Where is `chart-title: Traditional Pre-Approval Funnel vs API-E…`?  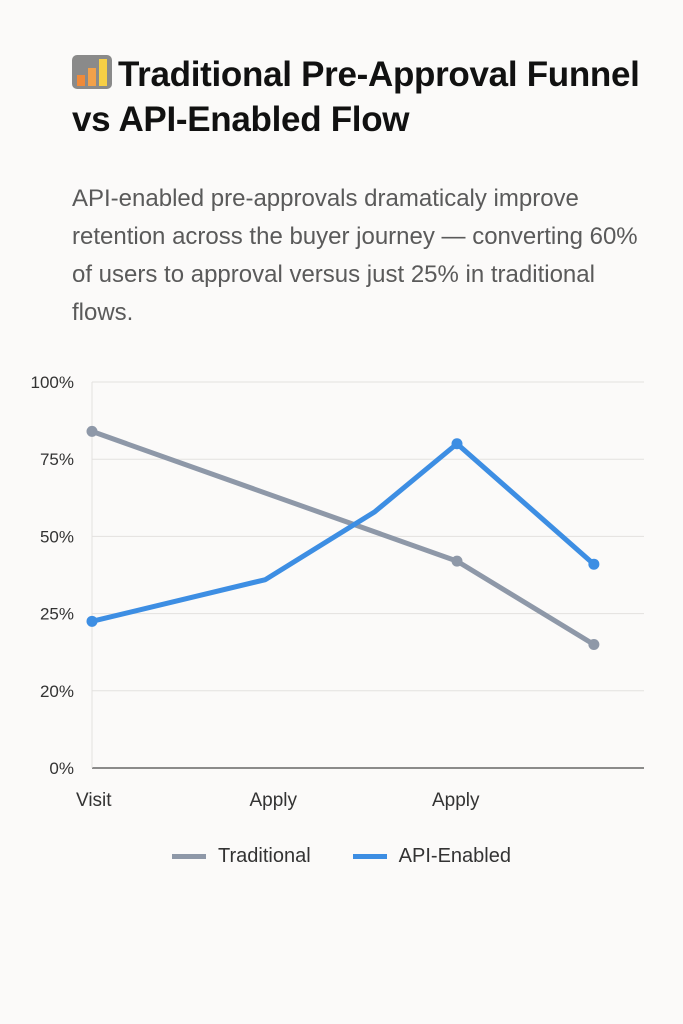
chart-title: Traditional Pre-Approval Funnel vs API-E… is located at coordinates (372, 97).